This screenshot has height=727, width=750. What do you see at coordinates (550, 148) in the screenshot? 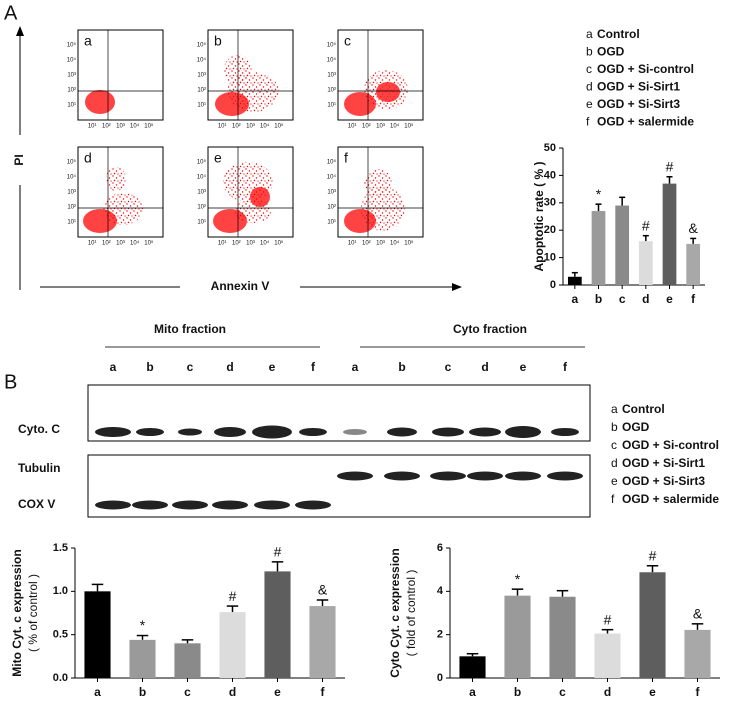
I see `y-tick-label: 50` at bounding box center [550, 148].